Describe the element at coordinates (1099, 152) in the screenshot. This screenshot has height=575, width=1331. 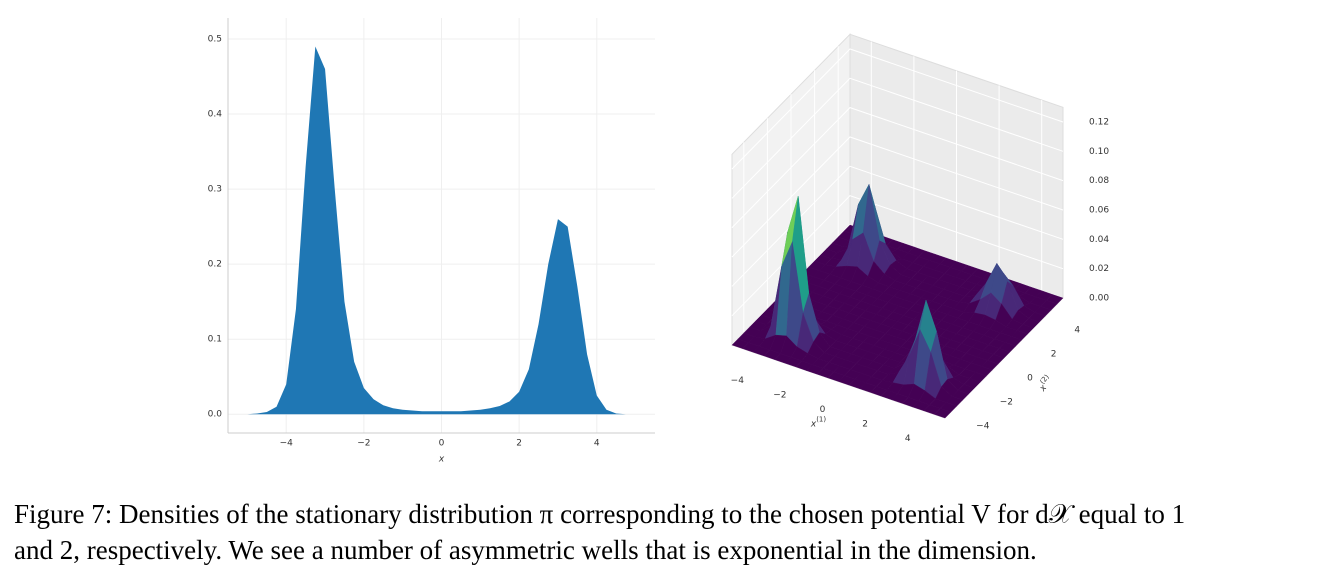
I see `z-tick-label: 0.10` at that location.